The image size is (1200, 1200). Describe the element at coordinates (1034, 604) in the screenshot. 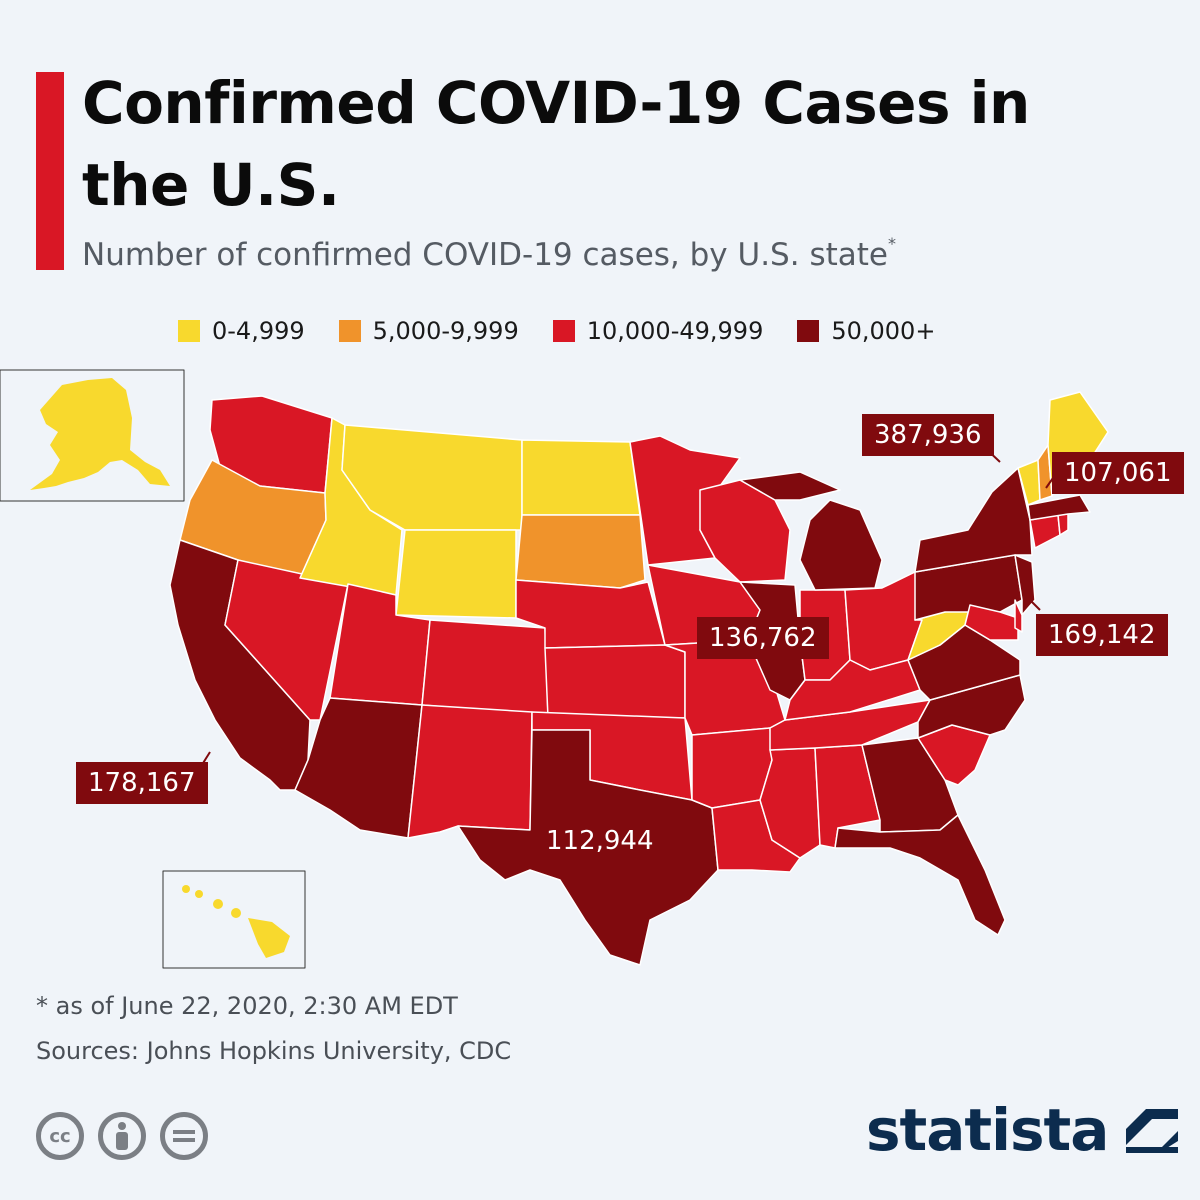

I see `callout-pointer-new-jersey` at that location.